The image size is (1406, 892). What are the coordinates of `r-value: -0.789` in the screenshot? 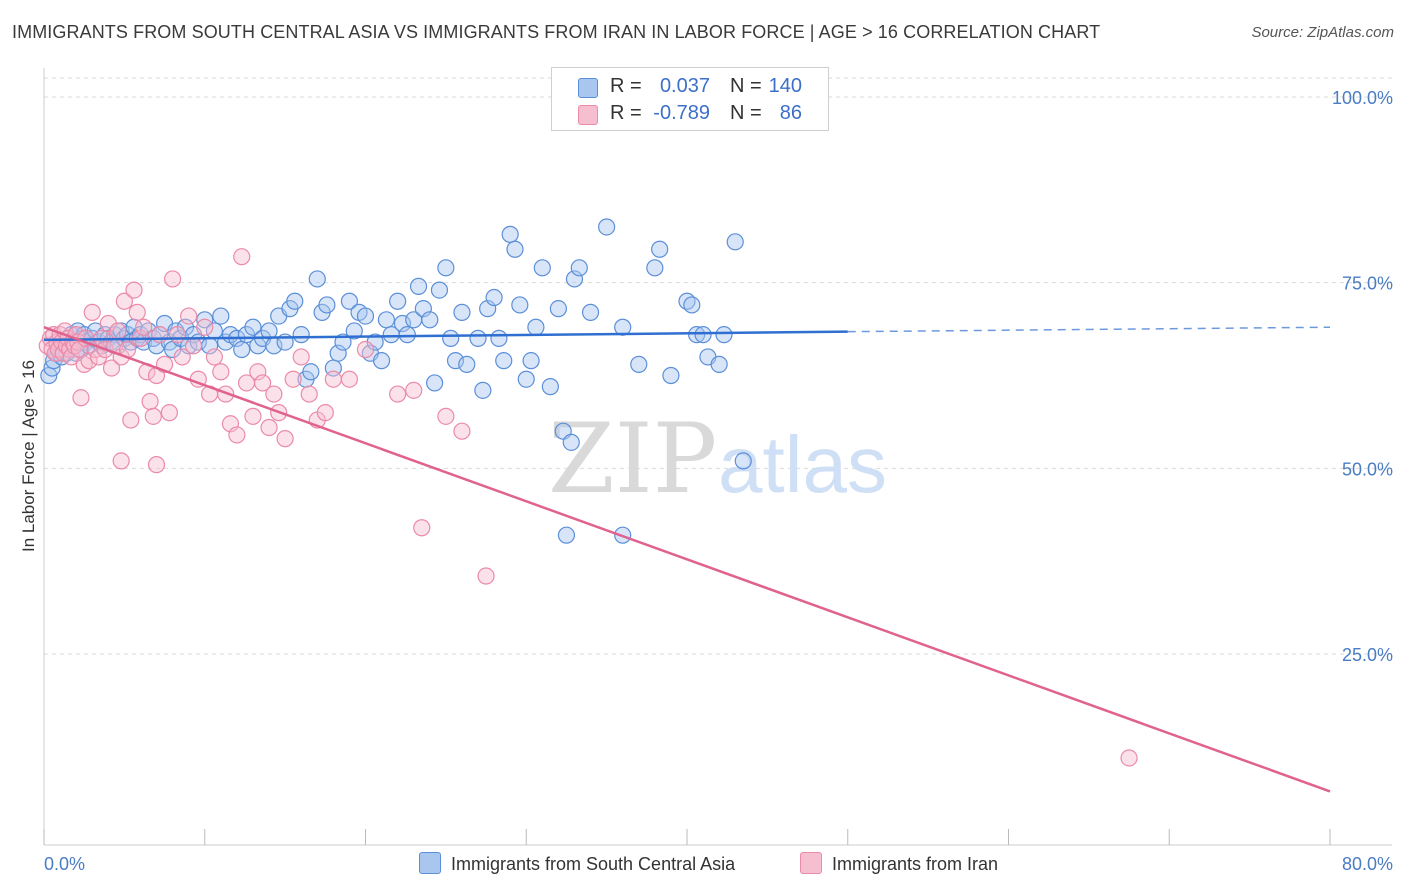 It's located at (681, 113).